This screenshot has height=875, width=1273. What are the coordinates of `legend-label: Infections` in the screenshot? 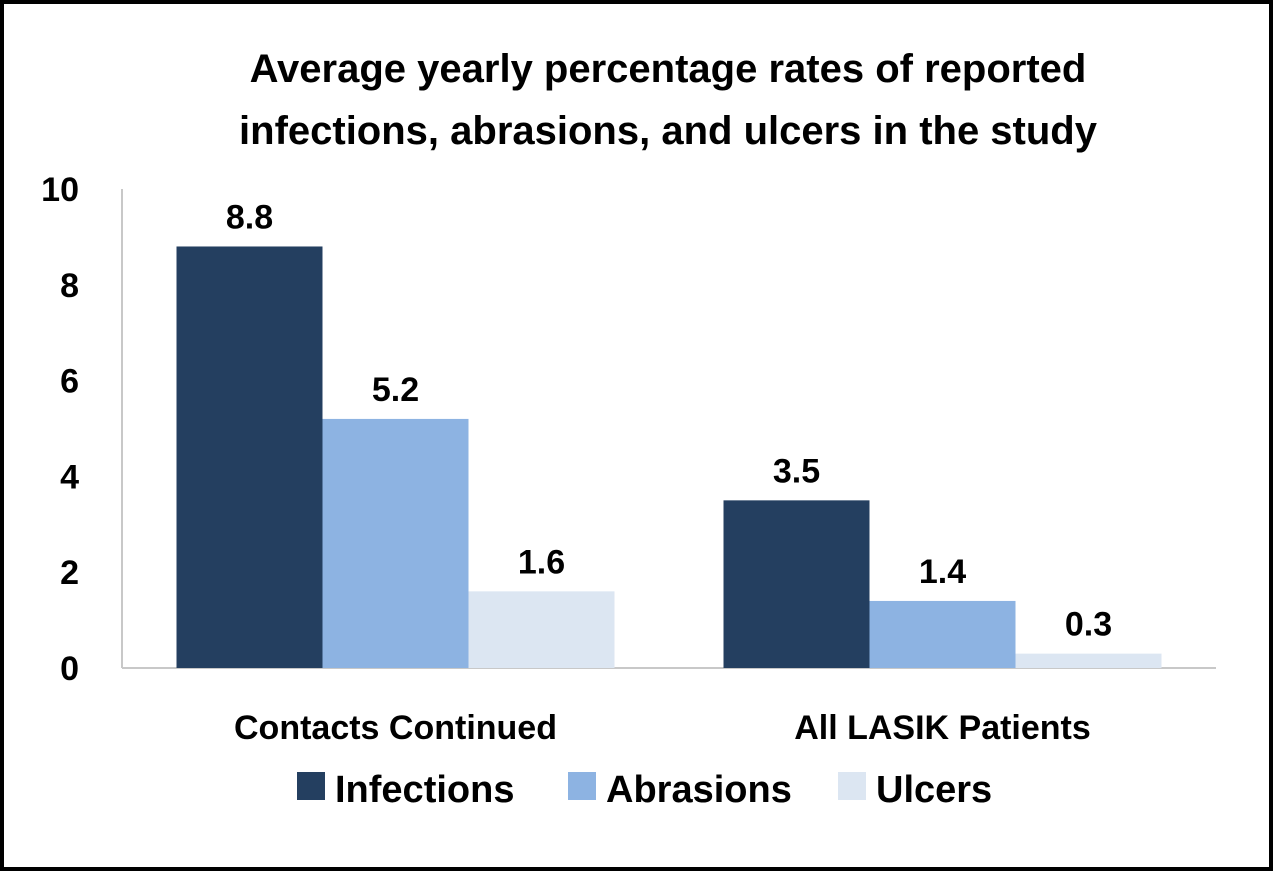 It's located at (424, 790).